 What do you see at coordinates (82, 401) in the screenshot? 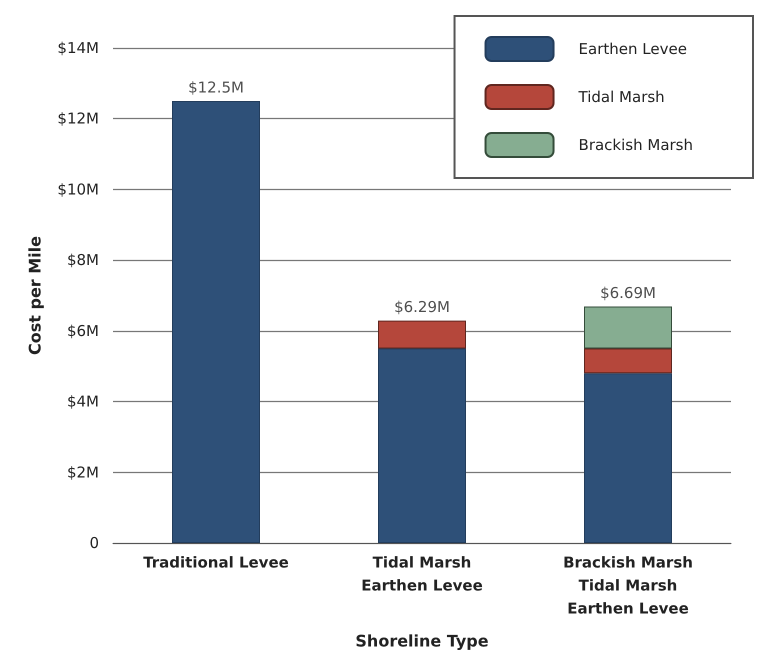
I see `y-tick-label: $4M` at bounding box center [82, 401].